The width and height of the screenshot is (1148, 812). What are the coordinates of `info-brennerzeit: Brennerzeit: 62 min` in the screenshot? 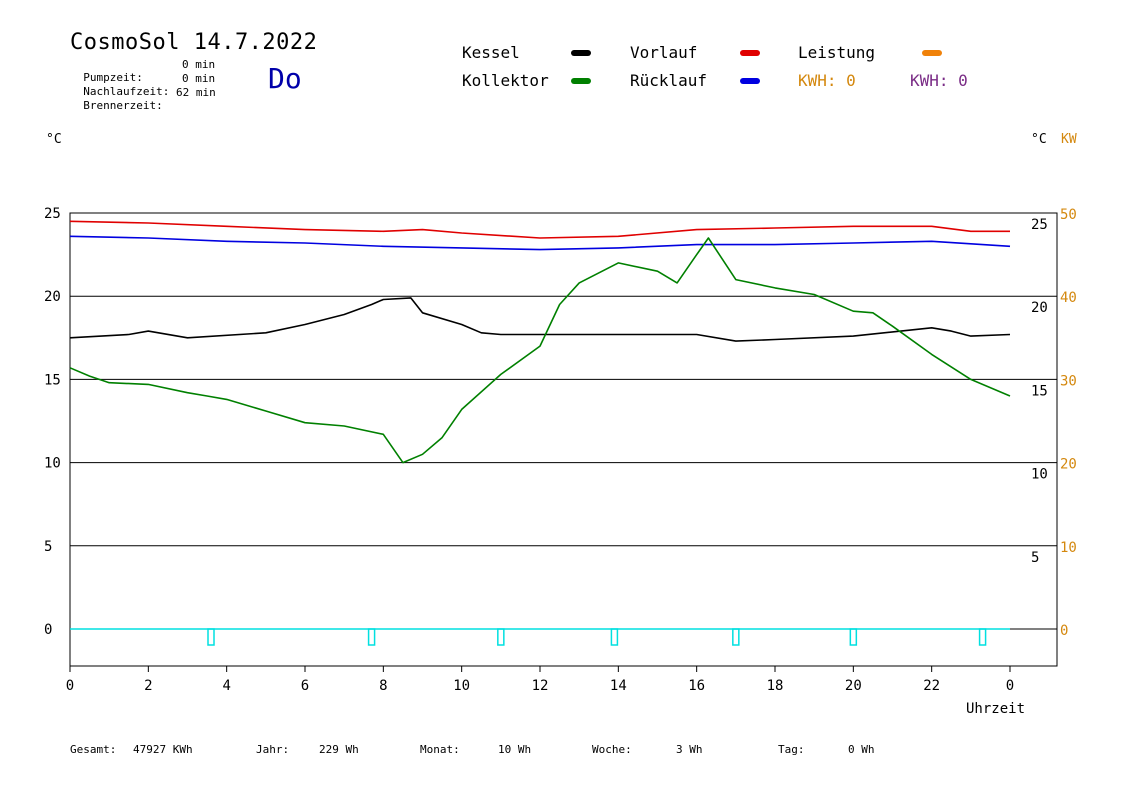 It's located at (143, 105).